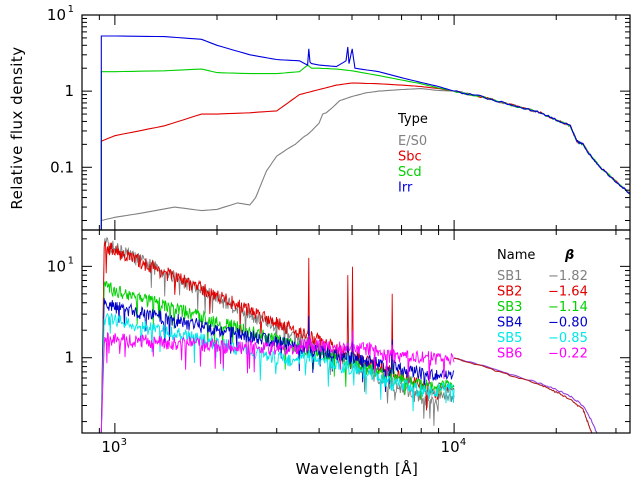 The width and height of the screenshot is (633, 479). What do you see at coordinates (463, 442) in the screenshot?
I see `x-tick-label-exp: 4` at bounding box center [463, 442].